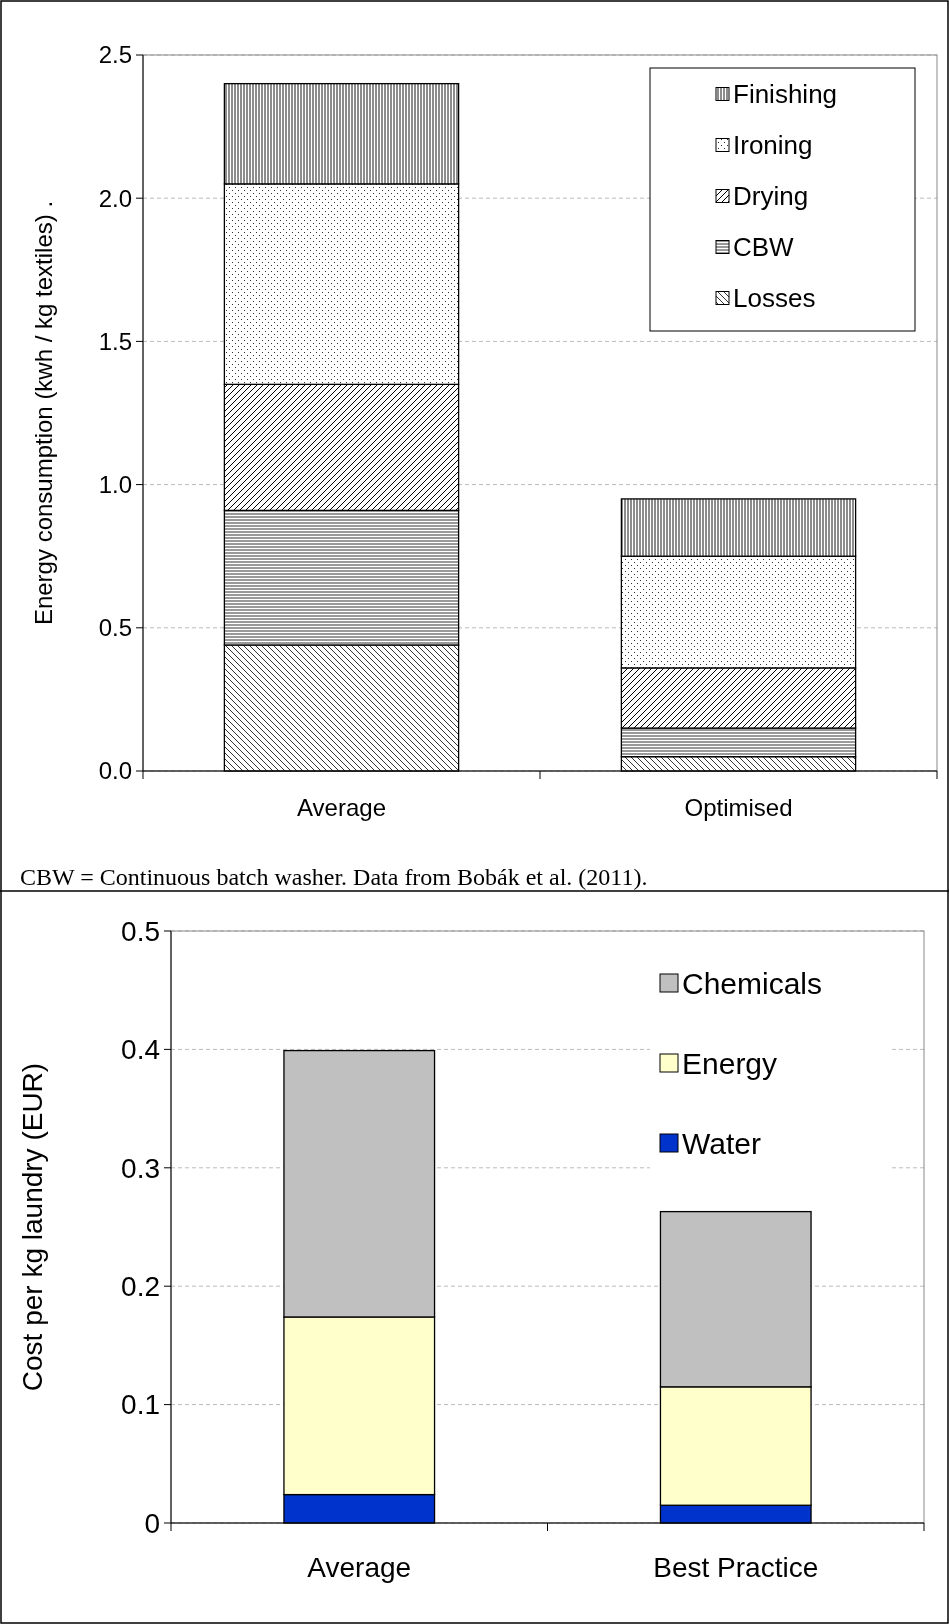  What do you see at coordinates (115, 771) in the screenshot?
I see `y-tick-label: 0.0` at bounding box center [115, 771].